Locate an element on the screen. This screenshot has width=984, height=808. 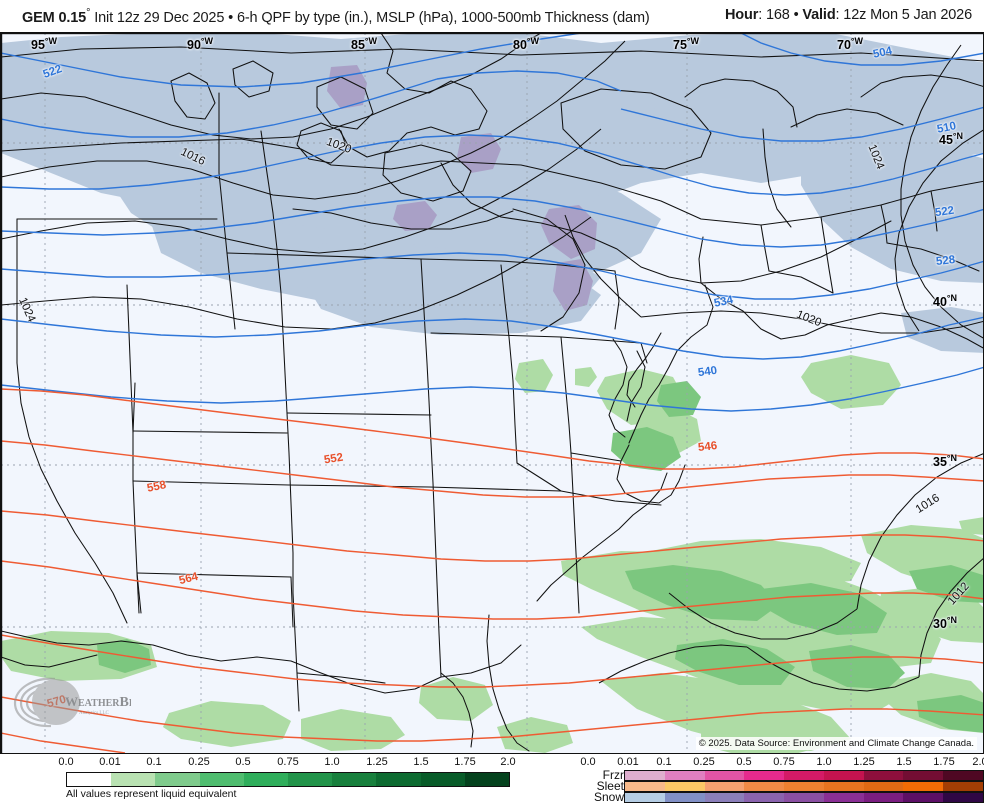
ptype-tick-1: 0.01 is located at coordinates (628, 762).